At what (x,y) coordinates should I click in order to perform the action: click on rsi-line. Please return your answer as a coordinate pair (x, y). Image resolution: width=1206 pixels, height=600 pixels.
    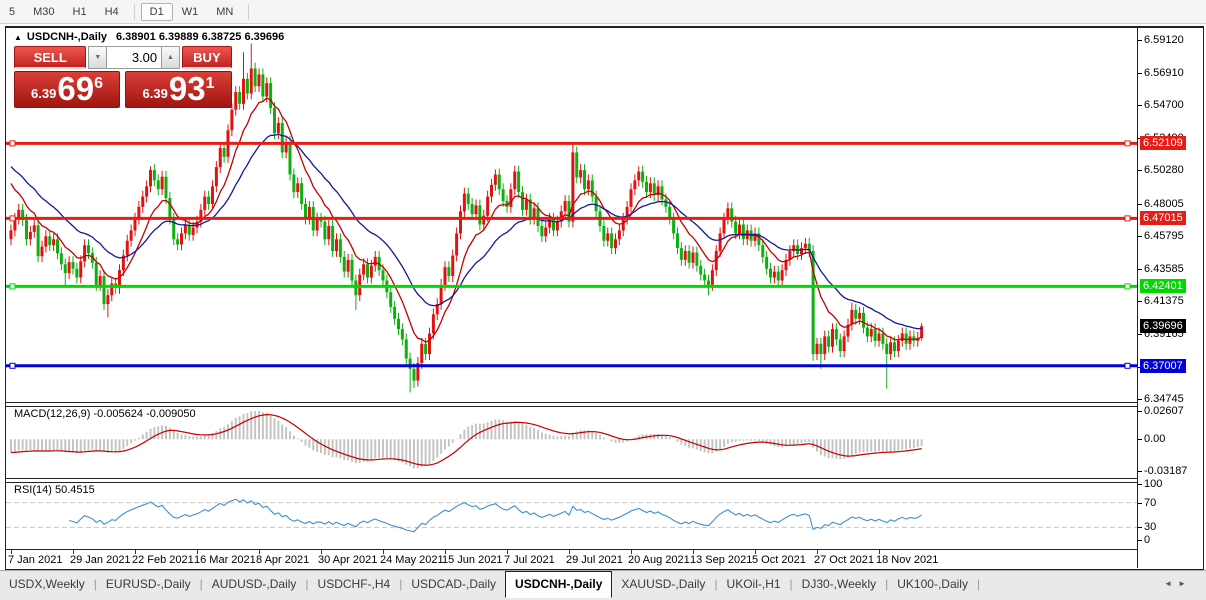
    Looking at the image, I should click on (495, 515).